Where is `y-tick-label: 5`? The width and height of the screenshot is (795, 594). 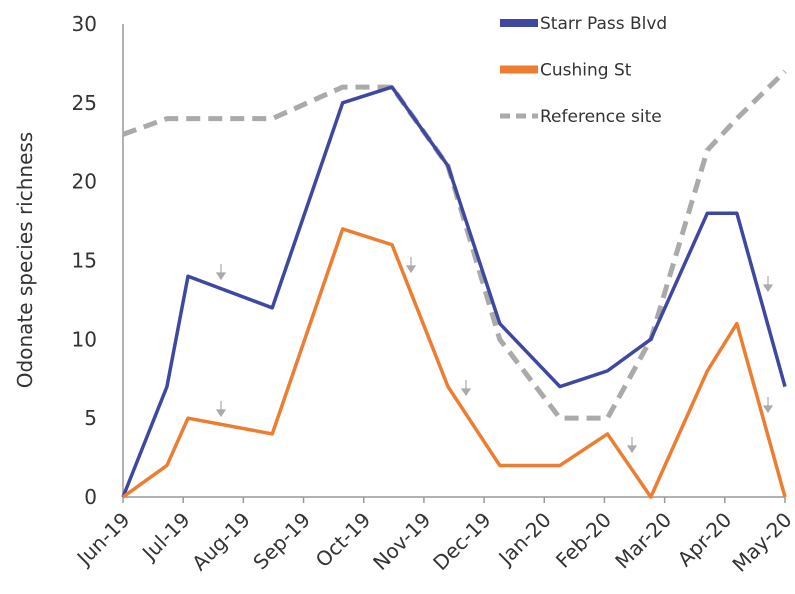
y-tick-label: 5 is located at coordinates (90, 418).